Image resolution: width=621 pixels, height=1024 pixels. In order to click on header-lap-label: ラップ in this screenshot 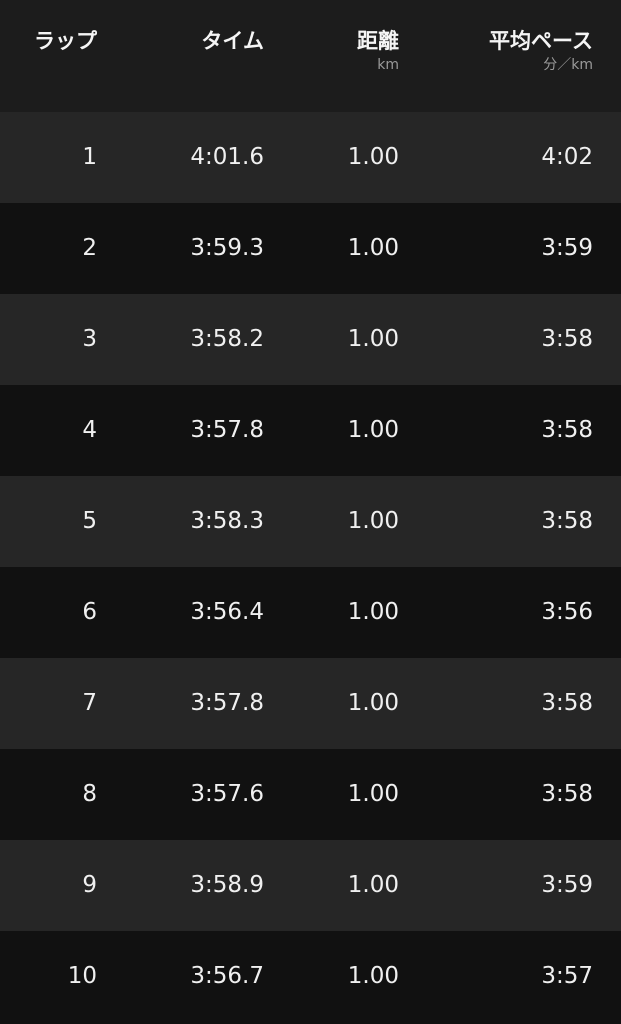, I will do `click(65, 41)`.